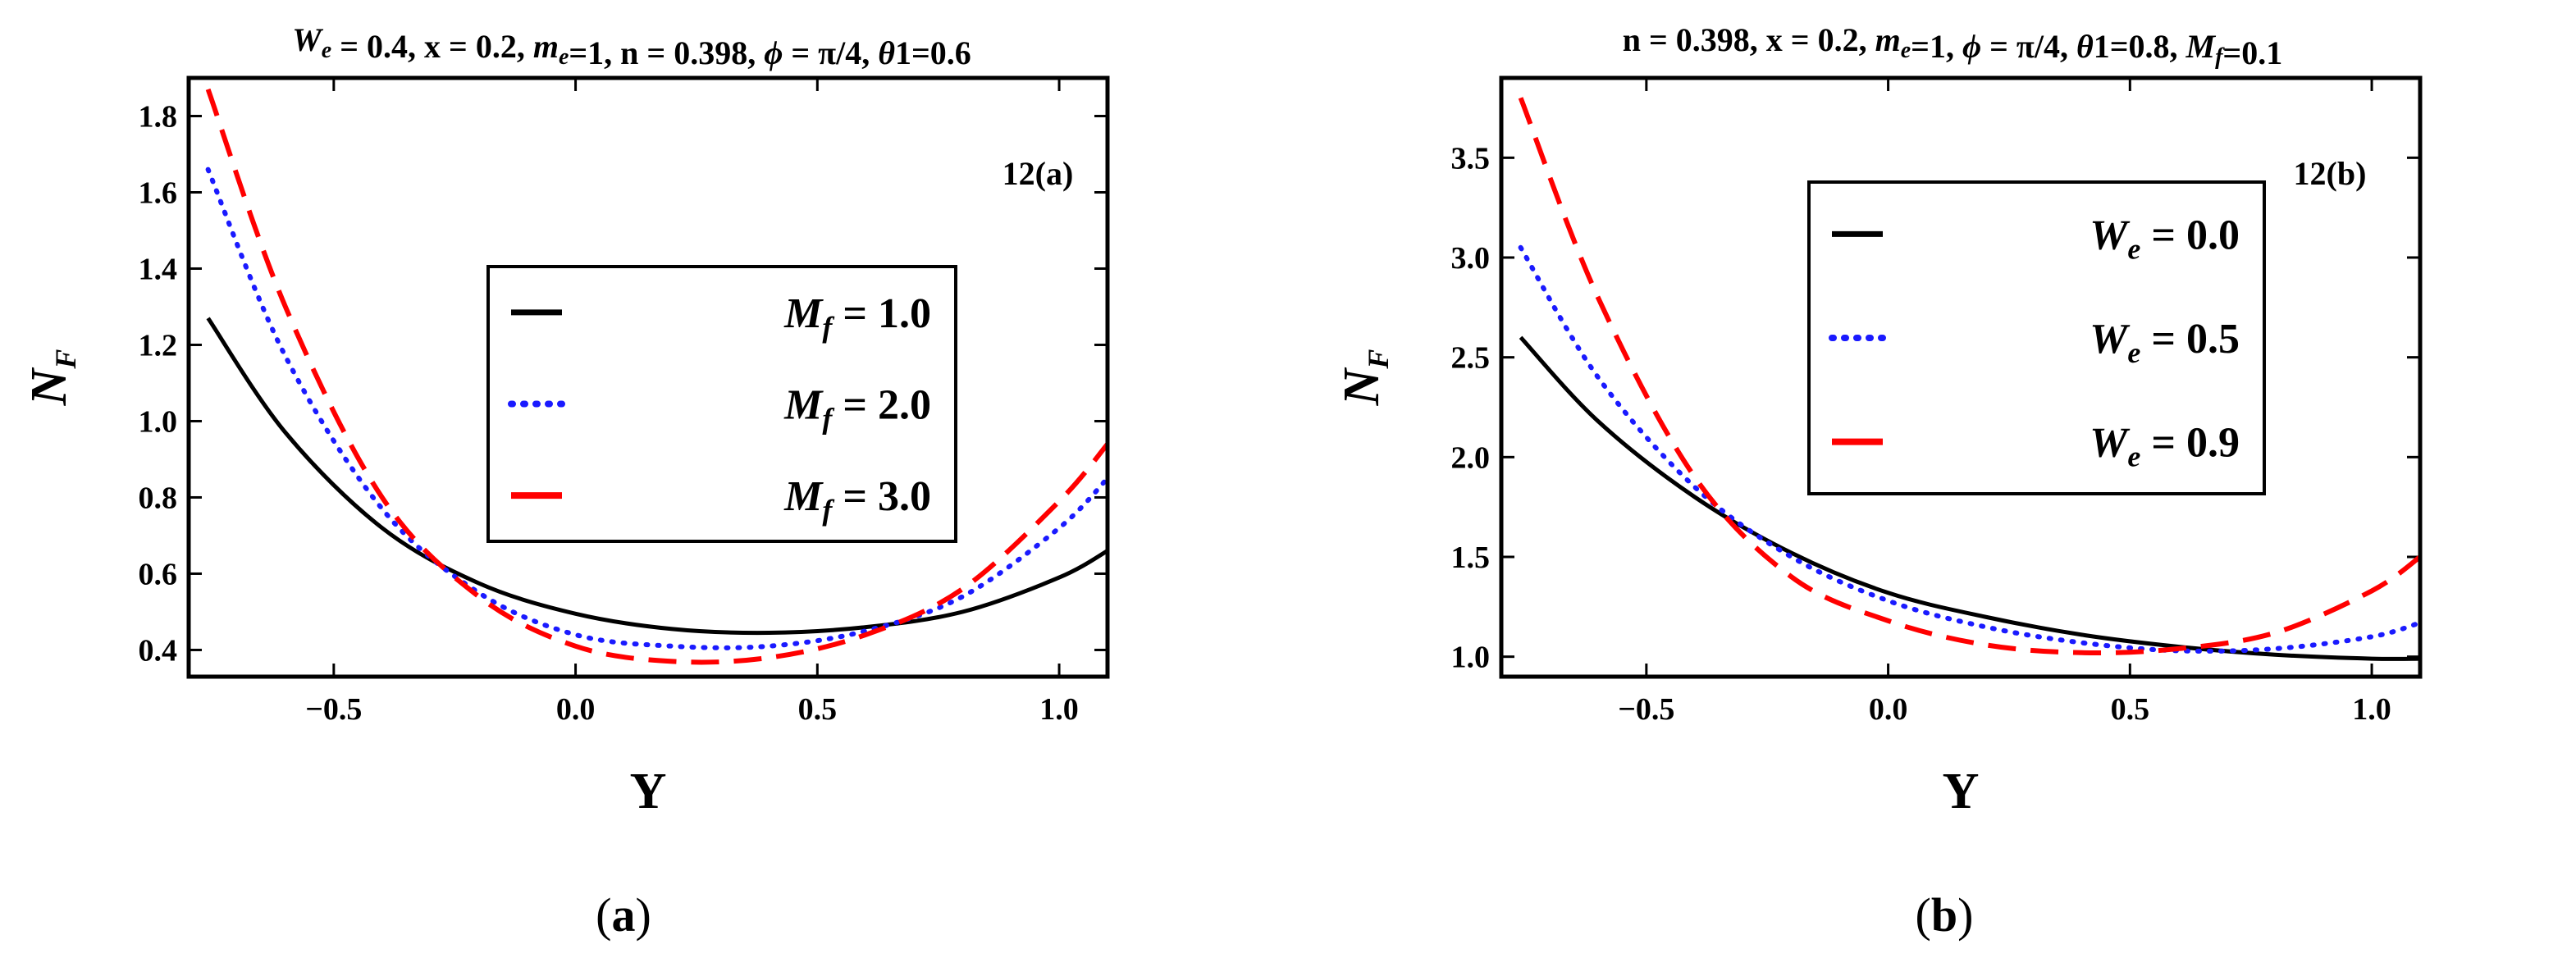 The image size is (2576, 967). Describe the element at coordinates (2220, 57) in the screenshot. I see `title-part: f` at that location.